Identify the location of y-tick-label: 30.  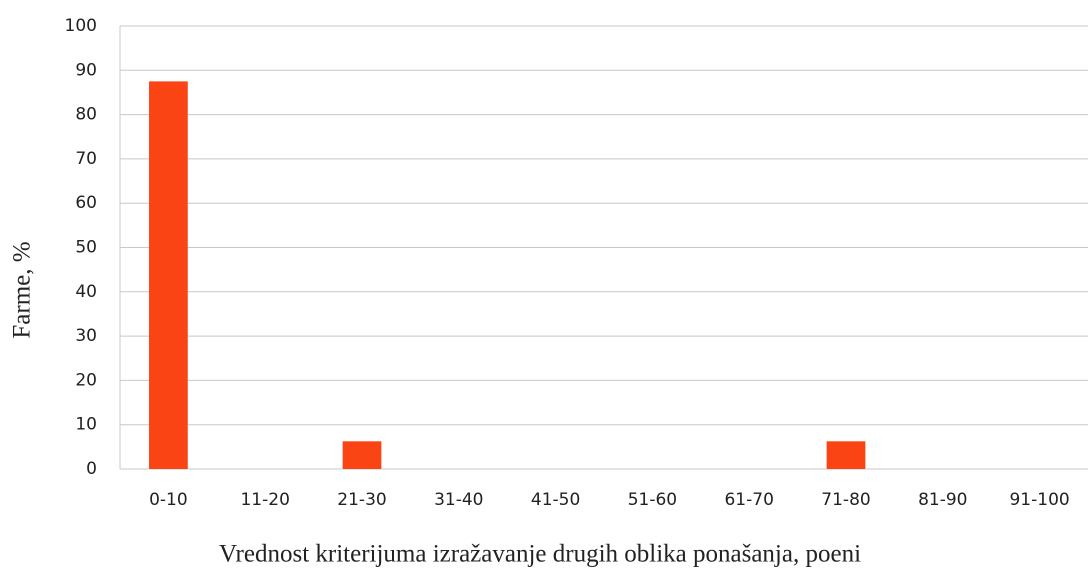
(86, 336).